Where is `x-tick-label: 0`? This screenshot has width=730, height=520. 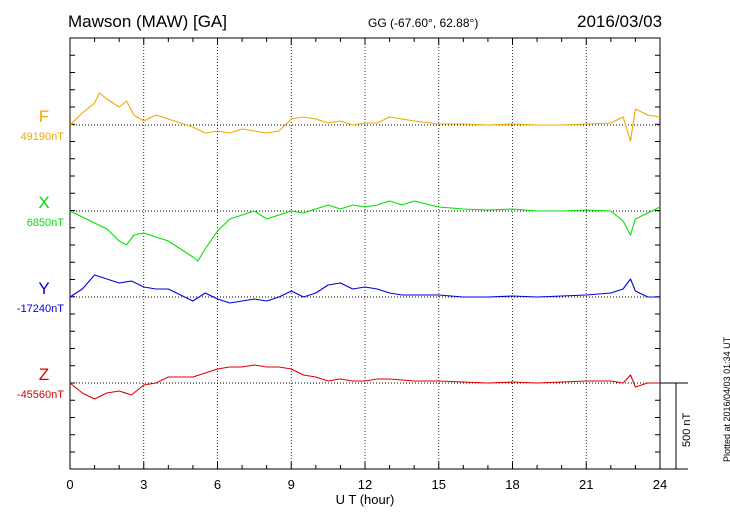
x-tick-label: 0 is located at coordinates (69, 484).